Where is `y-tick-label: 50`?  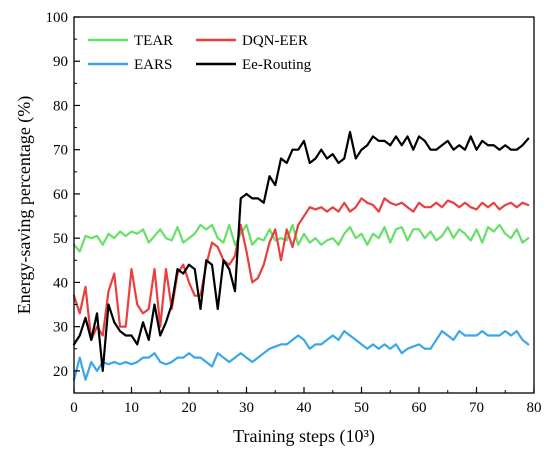 y-tick-label: 50 is located at coordinates (60, 239).